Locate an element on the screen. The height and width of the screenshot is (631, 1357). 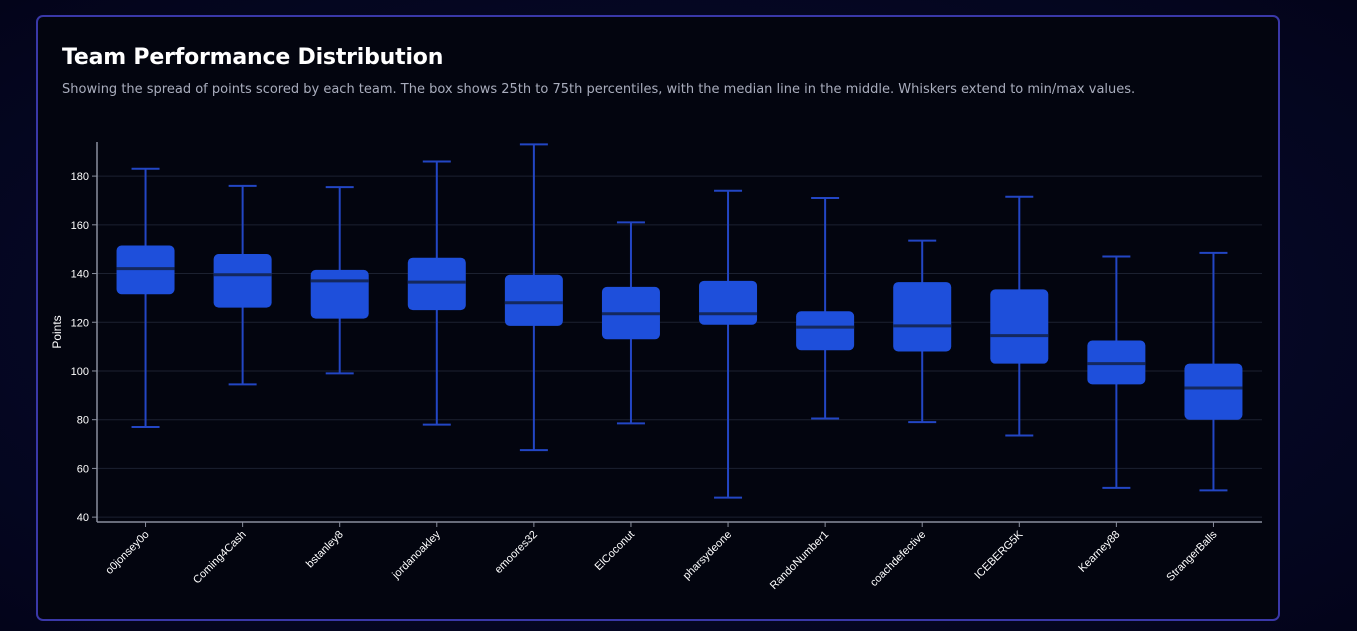
y-tick-label: 140 is located at coordinates (80, 275).